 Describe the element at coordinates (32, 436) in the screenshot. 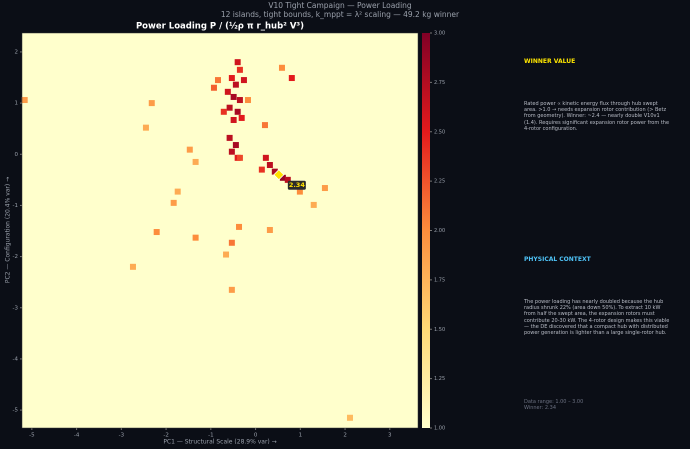

I see `x-tick-label: -5` at that location.